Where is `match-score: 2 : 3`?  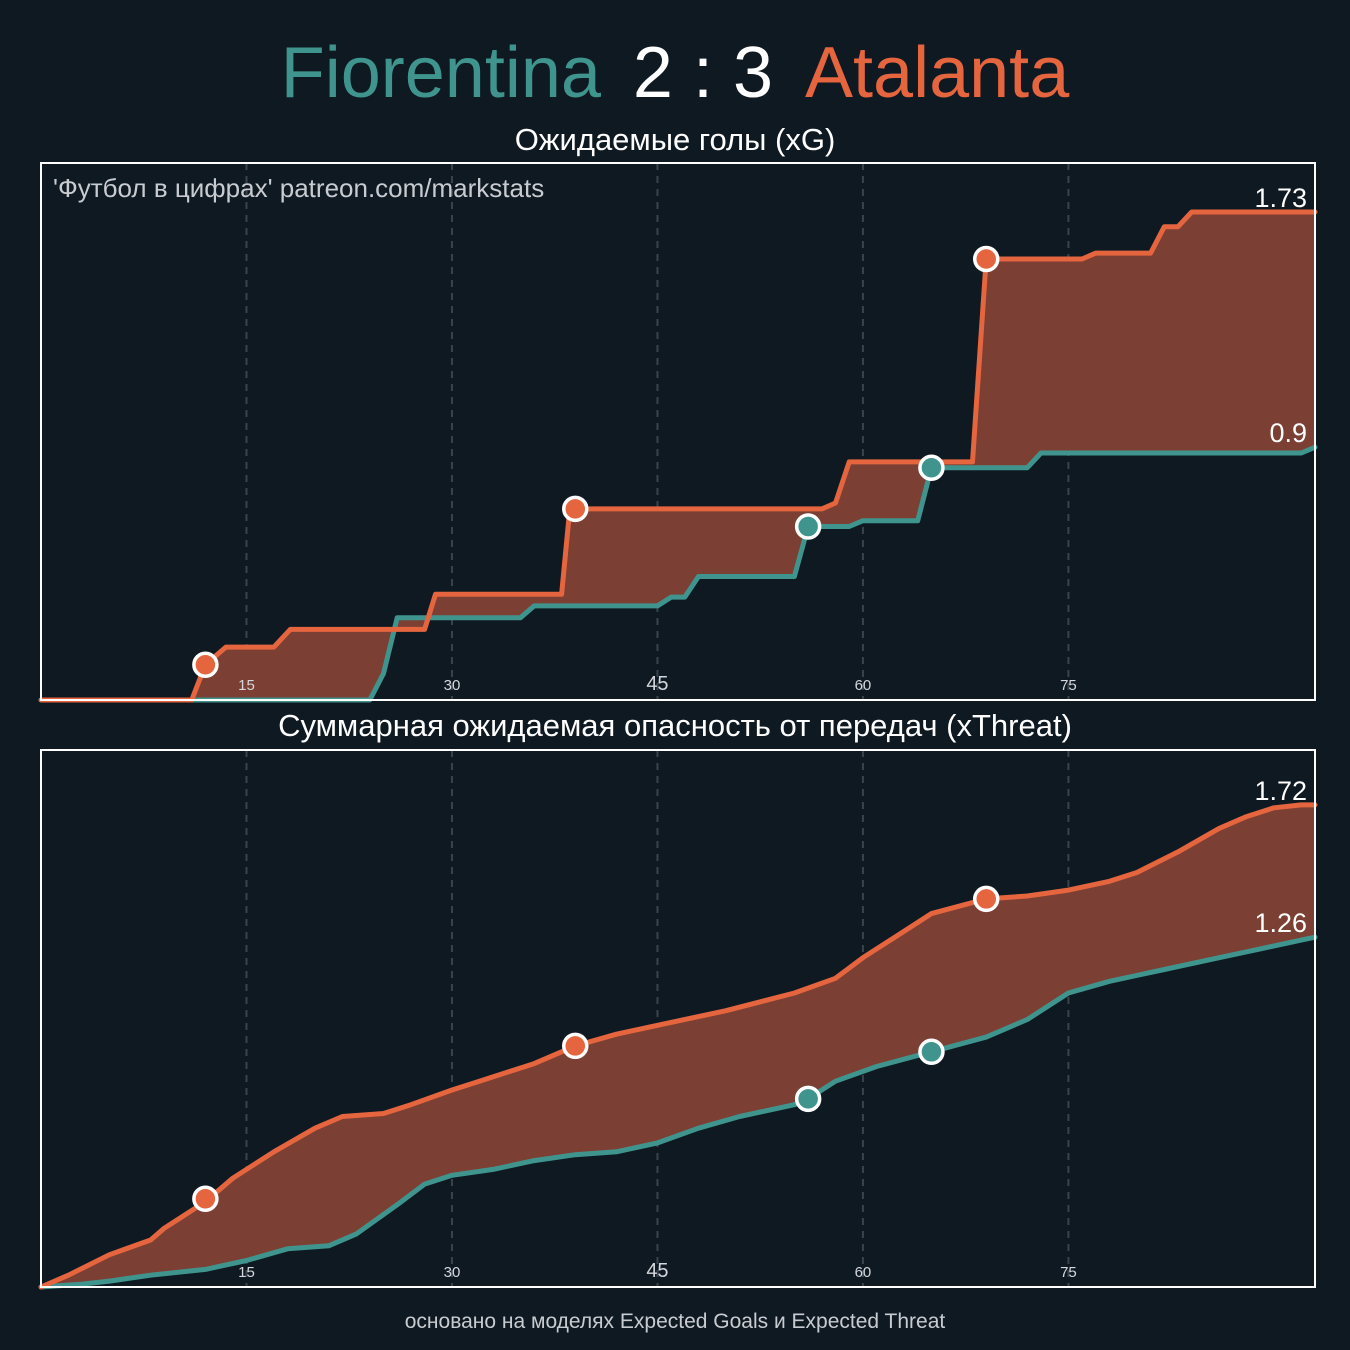
match-score: 2 : 3 is located at coordinates (703, 73).